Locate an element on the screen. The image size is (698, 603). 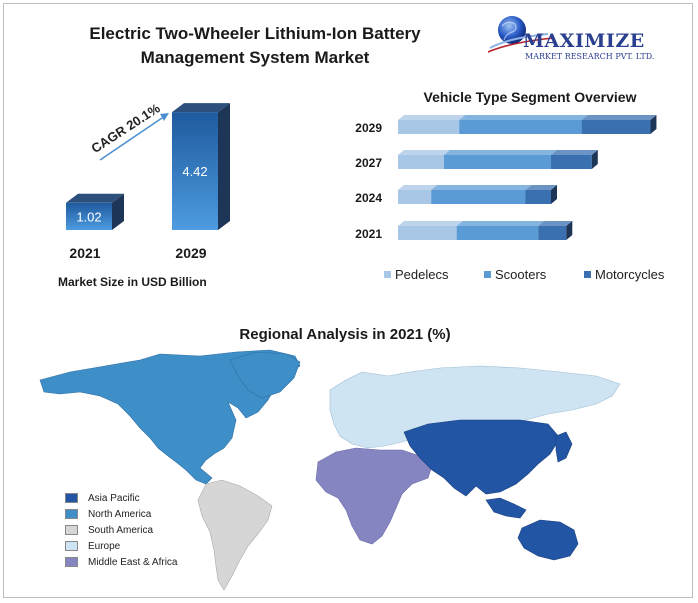
market-size-caption: Market Size in USD Billion is located at coordinates (132, 282).